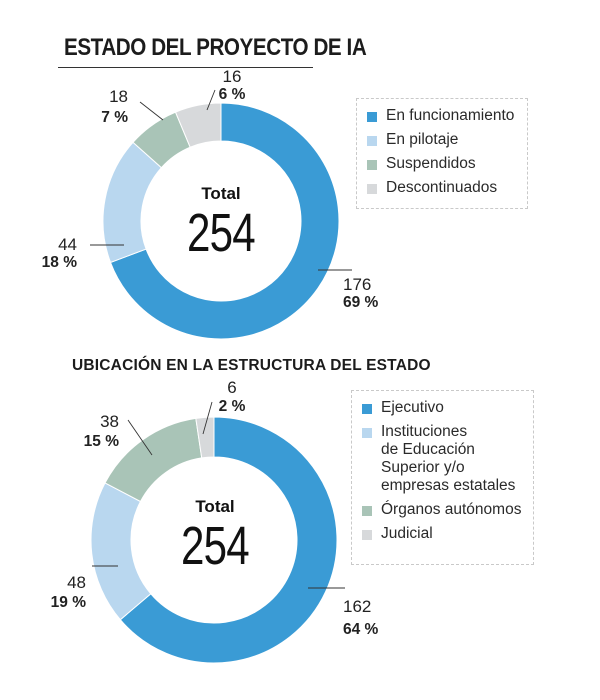 The height and width of the screenshot is (700, 600). Describe the element at coordinates (361, 302) in the screenshot. I see `data-label-percent: 69 %` at that location.